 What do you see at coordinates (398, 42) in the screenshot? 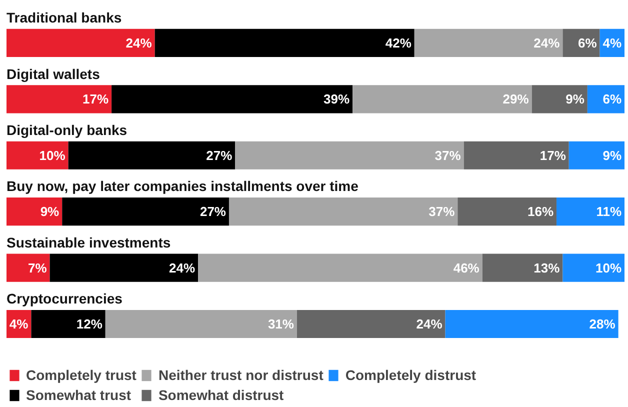
I see `data-label: 42%` at bounding box center [398, 42].